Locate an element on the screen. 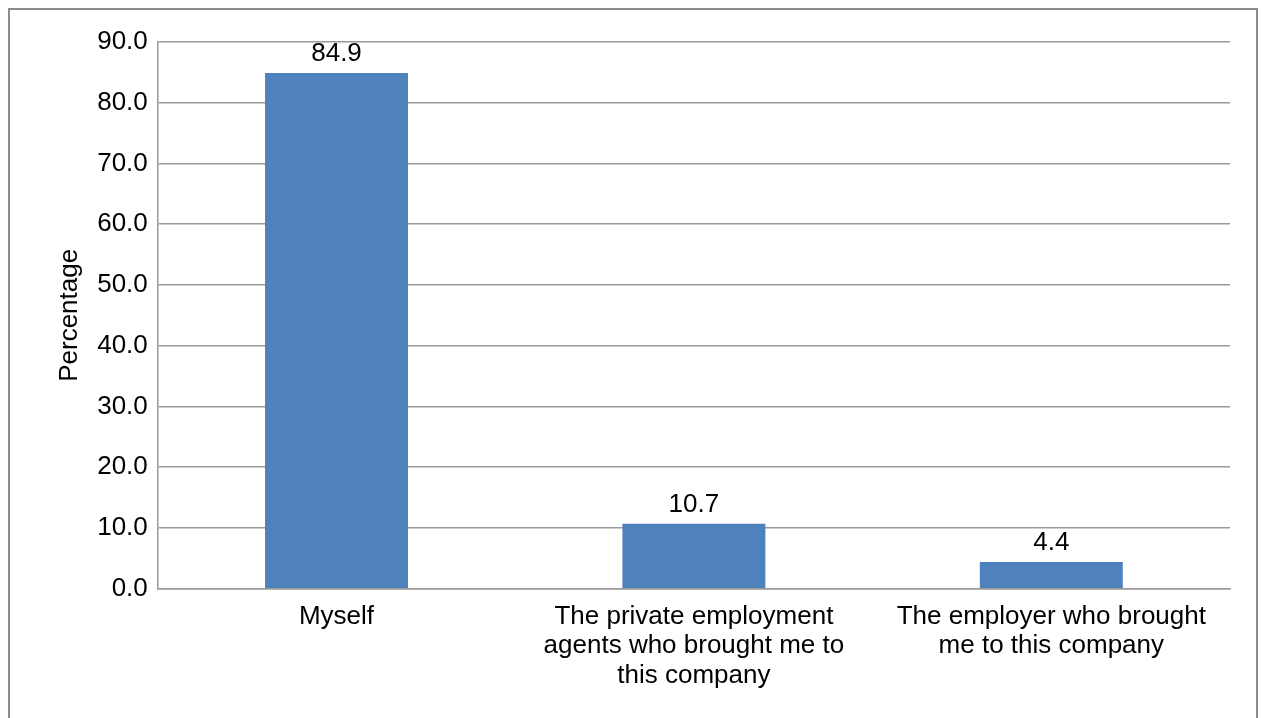  y-tick-label: 20.0 is located at coordinates (122, 465).